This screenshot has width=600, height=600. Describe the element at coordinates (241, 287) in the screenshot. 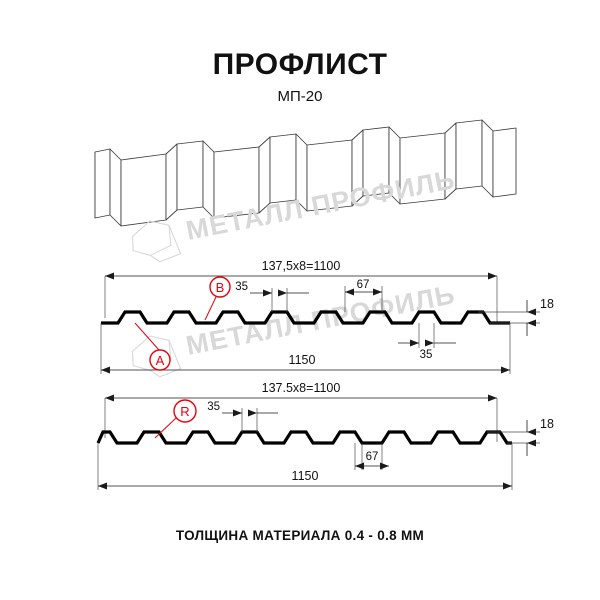

I see `top-dim-35-left-text: 35` at that location.